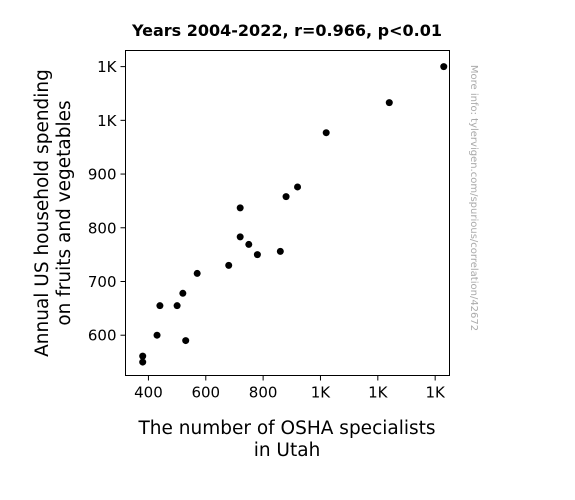 The width and height of the screenshot is (575, 500). What do you see at coordinates (42, 213) in the screenshot?
I see `y-axis-label-line-1: Annual US household spending` at bounding box center [42, 213].